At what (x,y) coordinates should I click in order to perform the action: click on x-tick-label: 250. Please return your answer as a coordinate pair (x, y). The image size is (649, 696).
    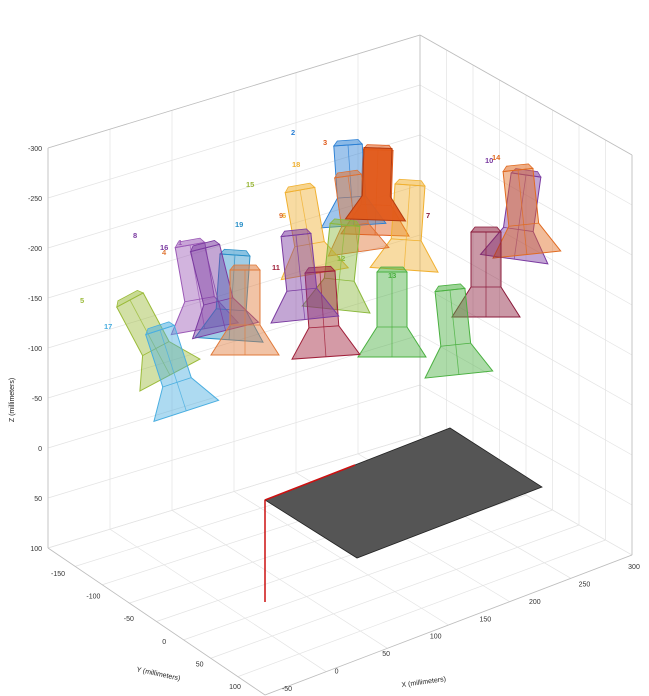
    Looking at the image, I should click on (585, 584).